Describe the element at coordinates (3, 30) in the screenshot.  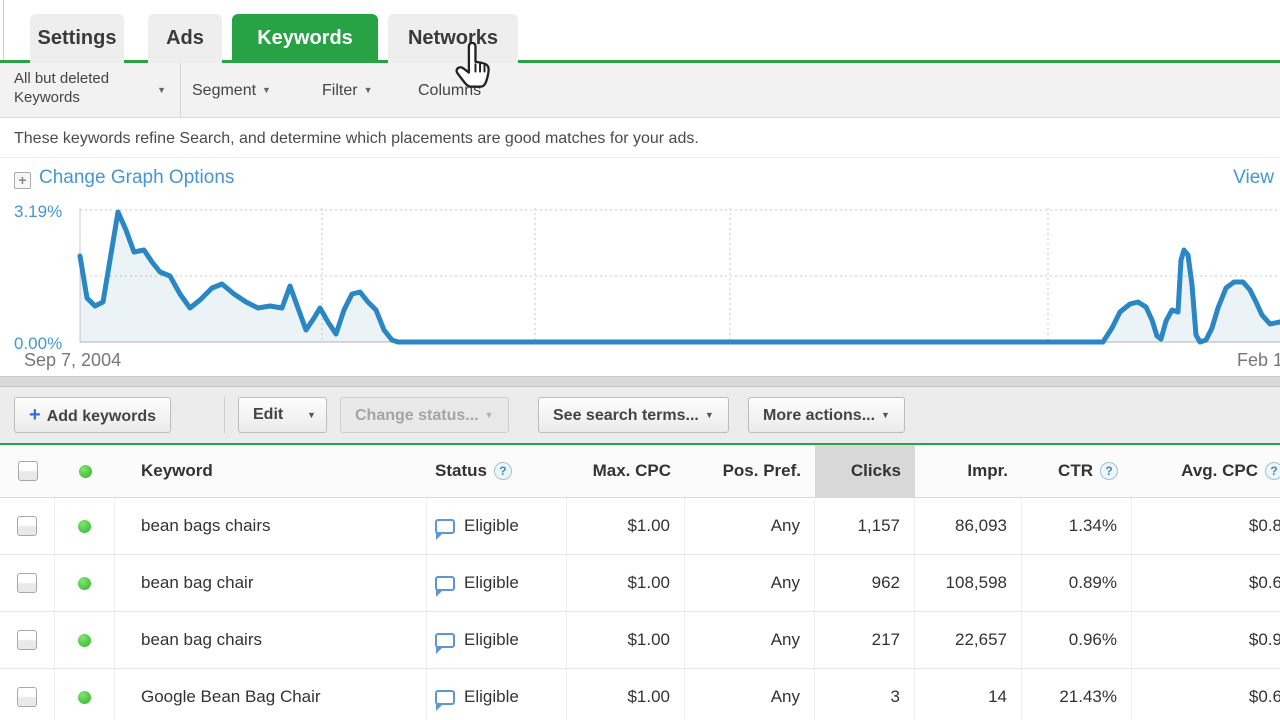
I see `left-edge-divider` at that location.